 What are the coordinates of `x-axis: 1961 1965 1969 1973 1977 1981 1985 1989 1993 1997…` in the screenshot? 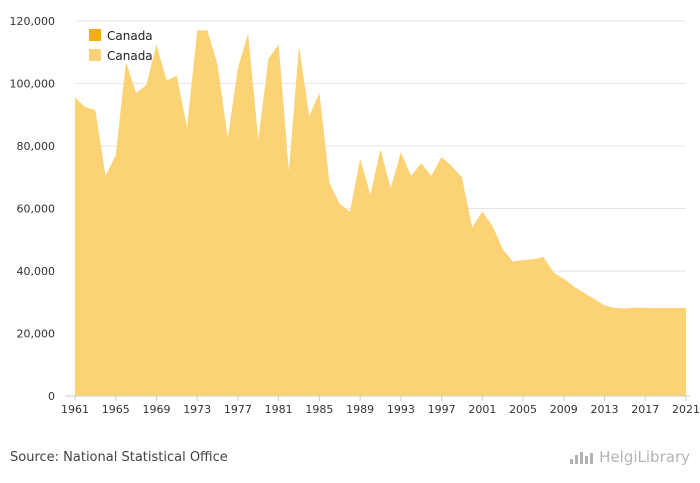 It's located at (380, 405).